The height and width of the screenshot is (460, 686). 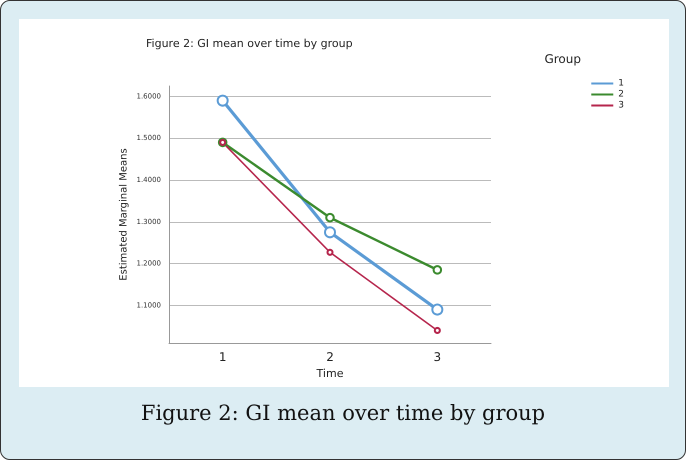 I want to click on legend-label: 2, so click(x=621, y=95).